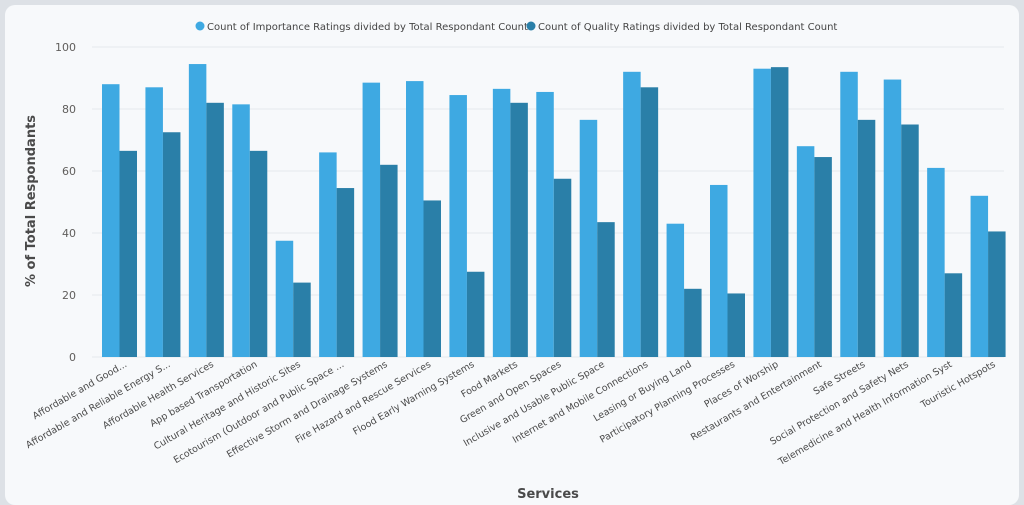  What do you see at coordinates (957, 385) in the screenshot?
I see `x-tick-label: Touristic Hotspots` at bounding box center [957, 385].